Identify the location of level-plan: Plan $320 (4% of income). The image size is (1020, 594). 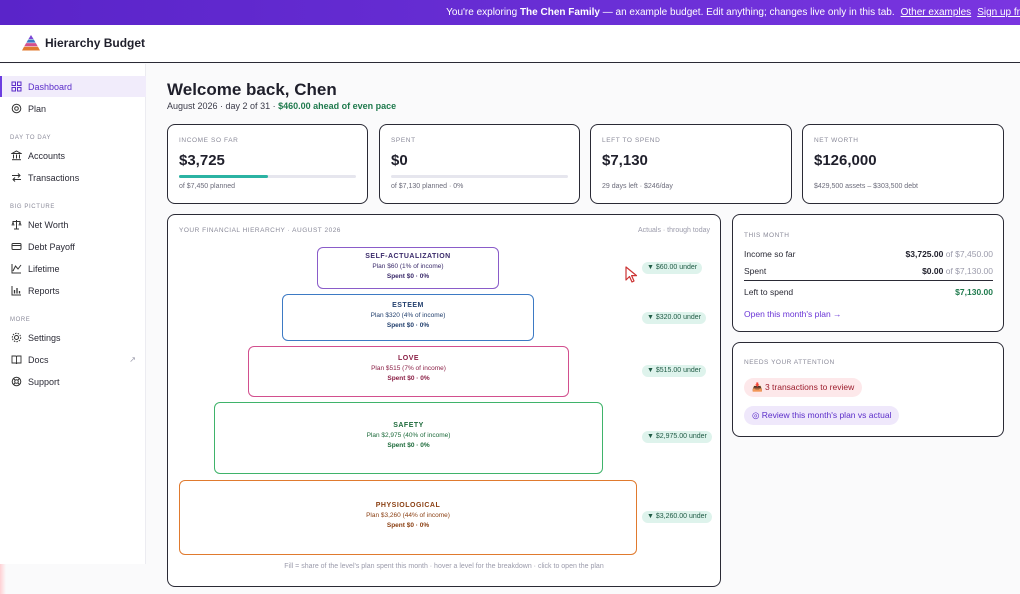
(408, 315).